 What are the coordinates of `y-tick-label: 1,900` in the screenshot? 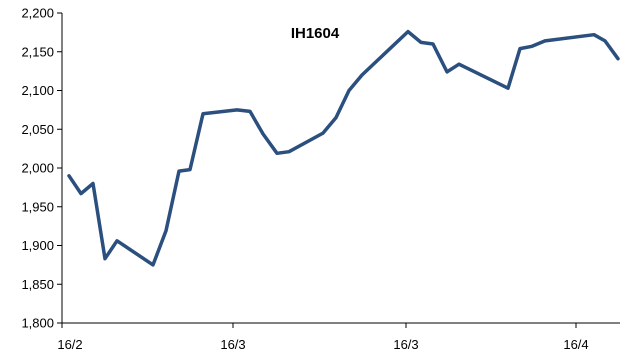 It's located at (37, 245).